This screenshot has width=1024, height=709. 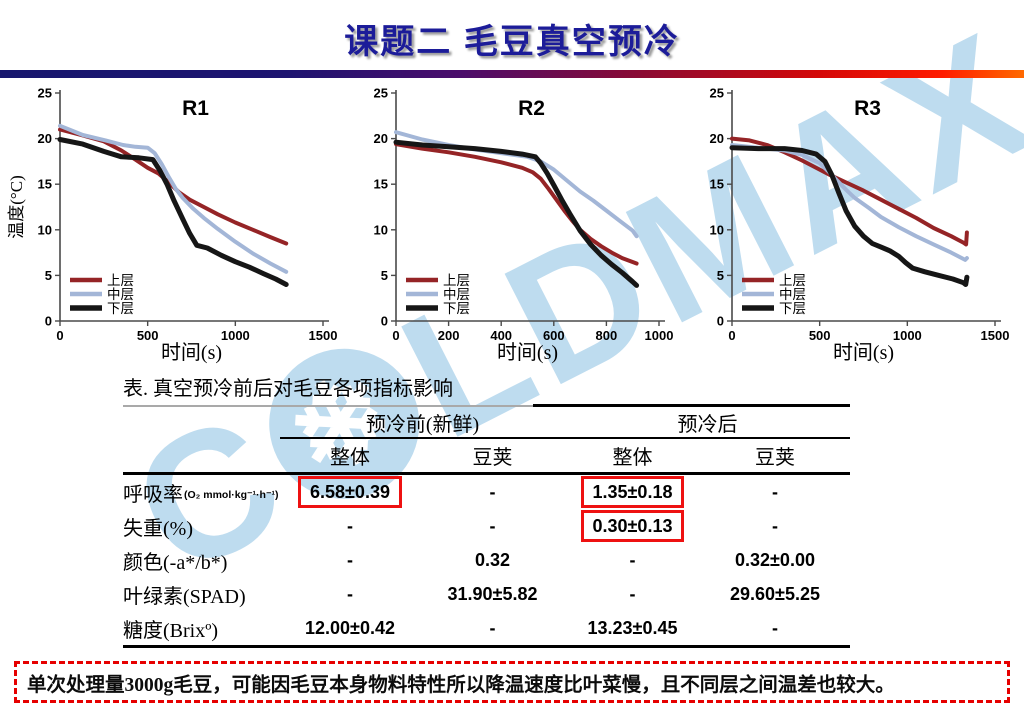 I want to click on row-label-chlorophyll: 叶绿素(SPAD), so click(x=184, y=596).